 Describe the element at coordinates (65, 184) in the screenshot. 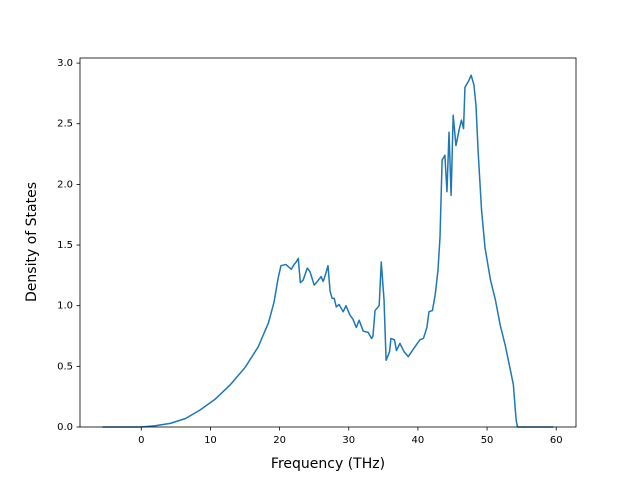

I see `y-tick-label: 2.0` at that location.